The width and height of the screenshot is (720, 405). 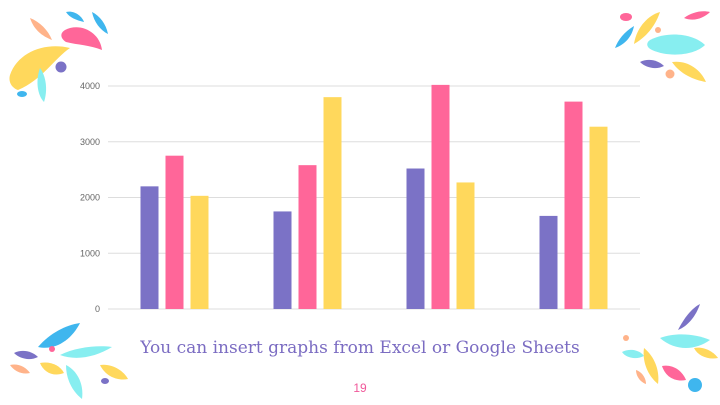 I want to click on y-tick-label: 2000, so click(x=90, y=198).